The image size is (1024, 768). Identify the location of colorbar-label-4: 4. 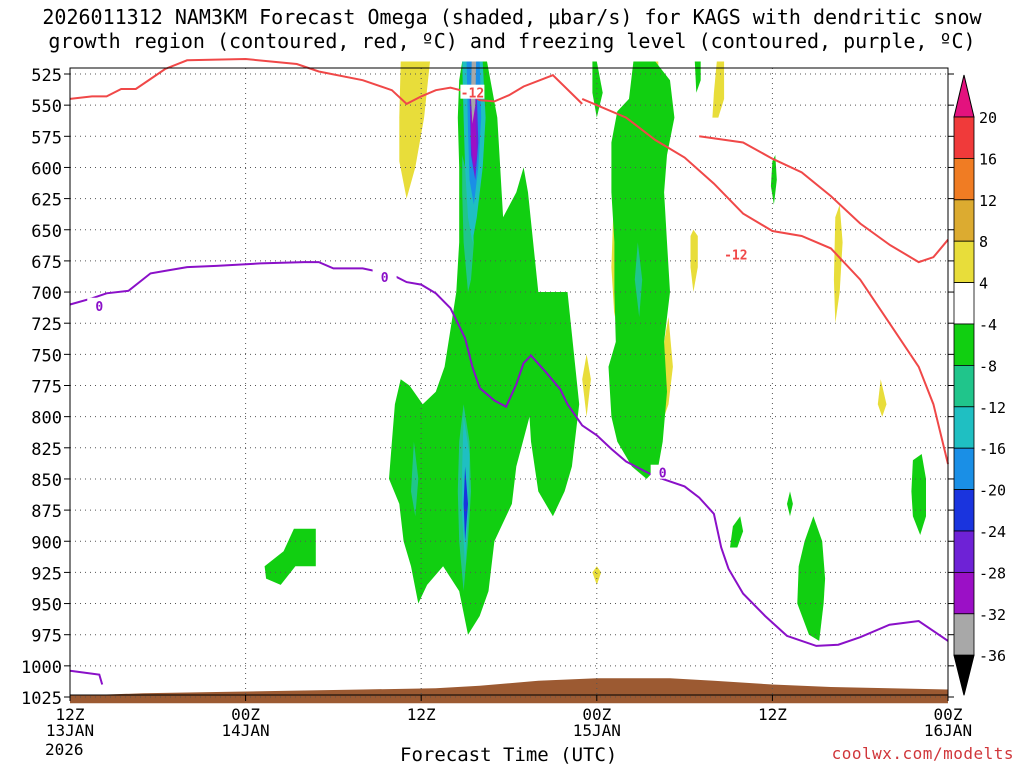
(983, 284).